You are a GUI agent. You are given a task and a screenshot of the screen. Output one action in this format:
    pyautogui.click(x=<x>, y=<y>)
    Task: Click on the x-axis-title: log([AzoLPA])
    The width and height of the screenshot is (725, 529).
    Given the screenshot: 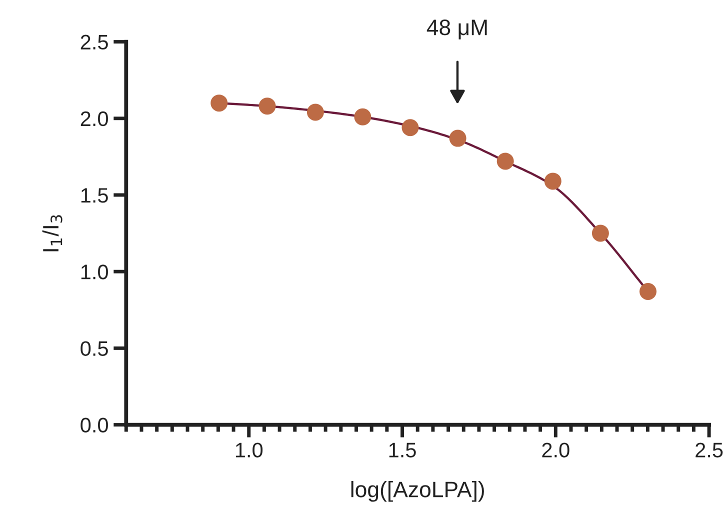 What is the action you would take?
    pyautogui.click(x=417, y=491)
    